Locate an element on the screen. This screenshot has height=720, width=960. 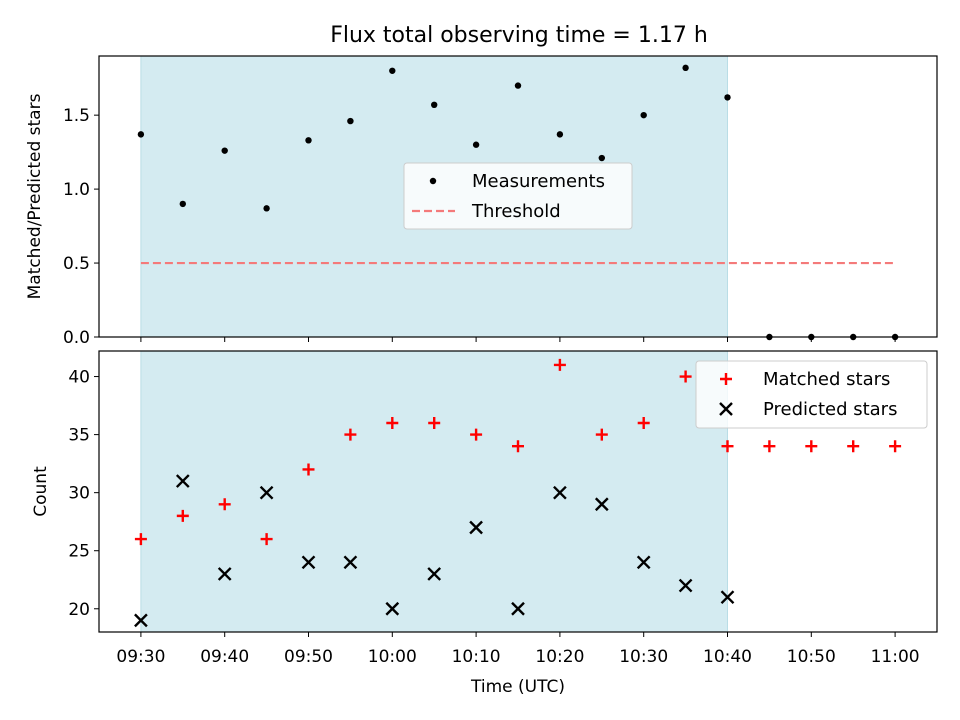
y-tick-label: 35 is located at coordinates (79, 436).